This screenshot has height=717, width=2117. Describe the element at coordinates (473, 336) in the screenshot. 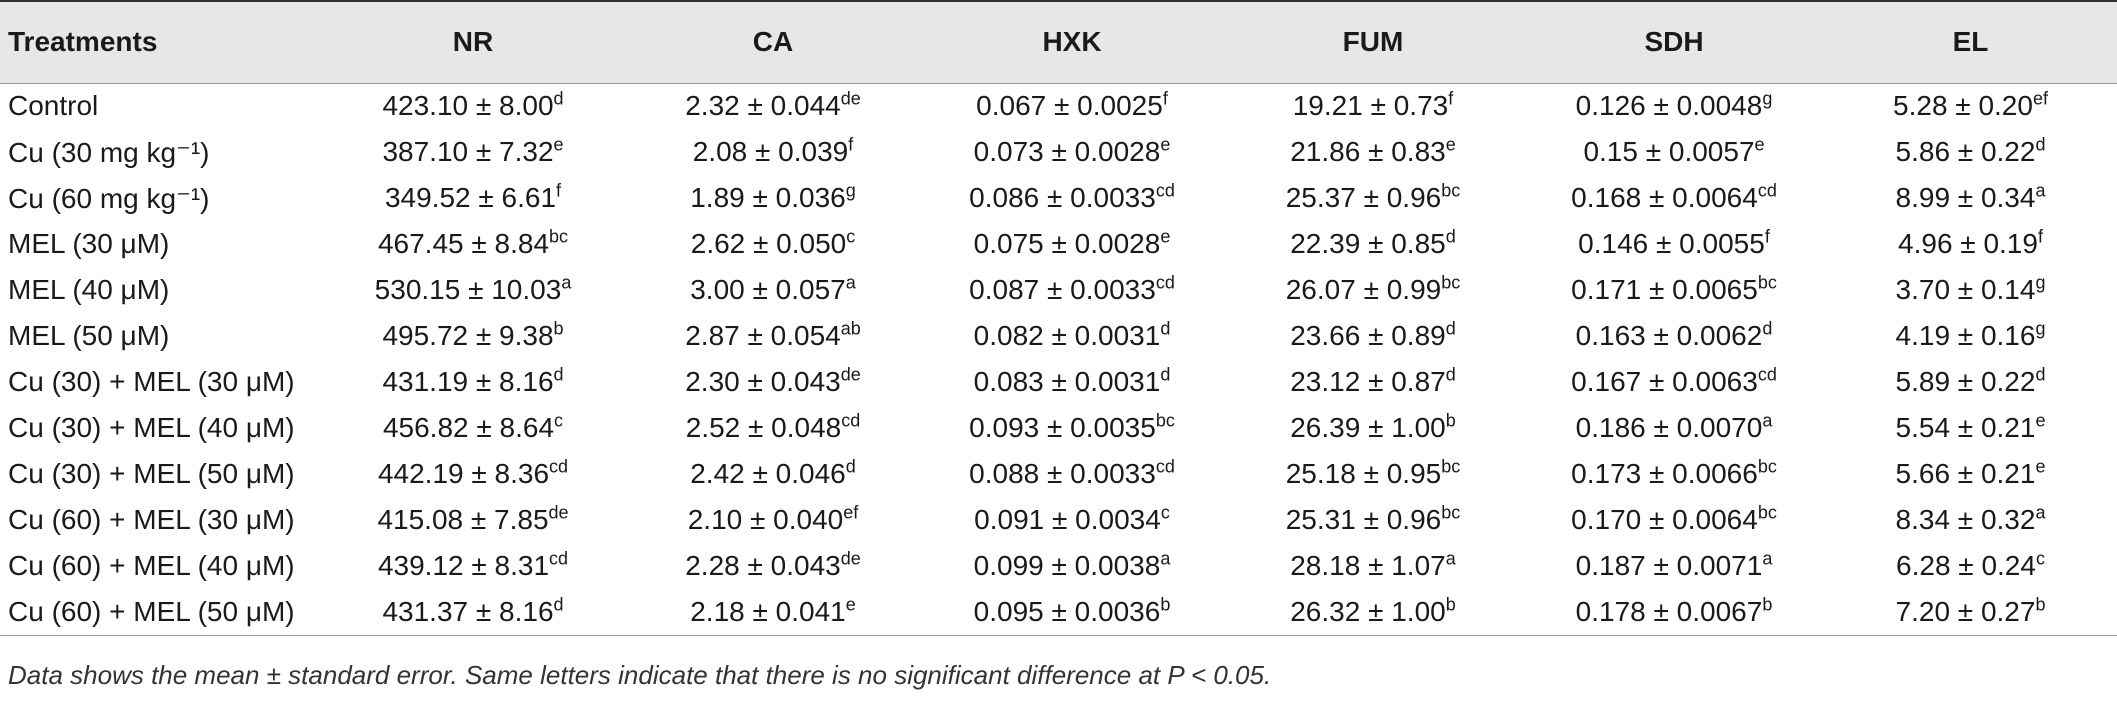

I see `table-cell: 495.72 ± 9.38b` at that location.